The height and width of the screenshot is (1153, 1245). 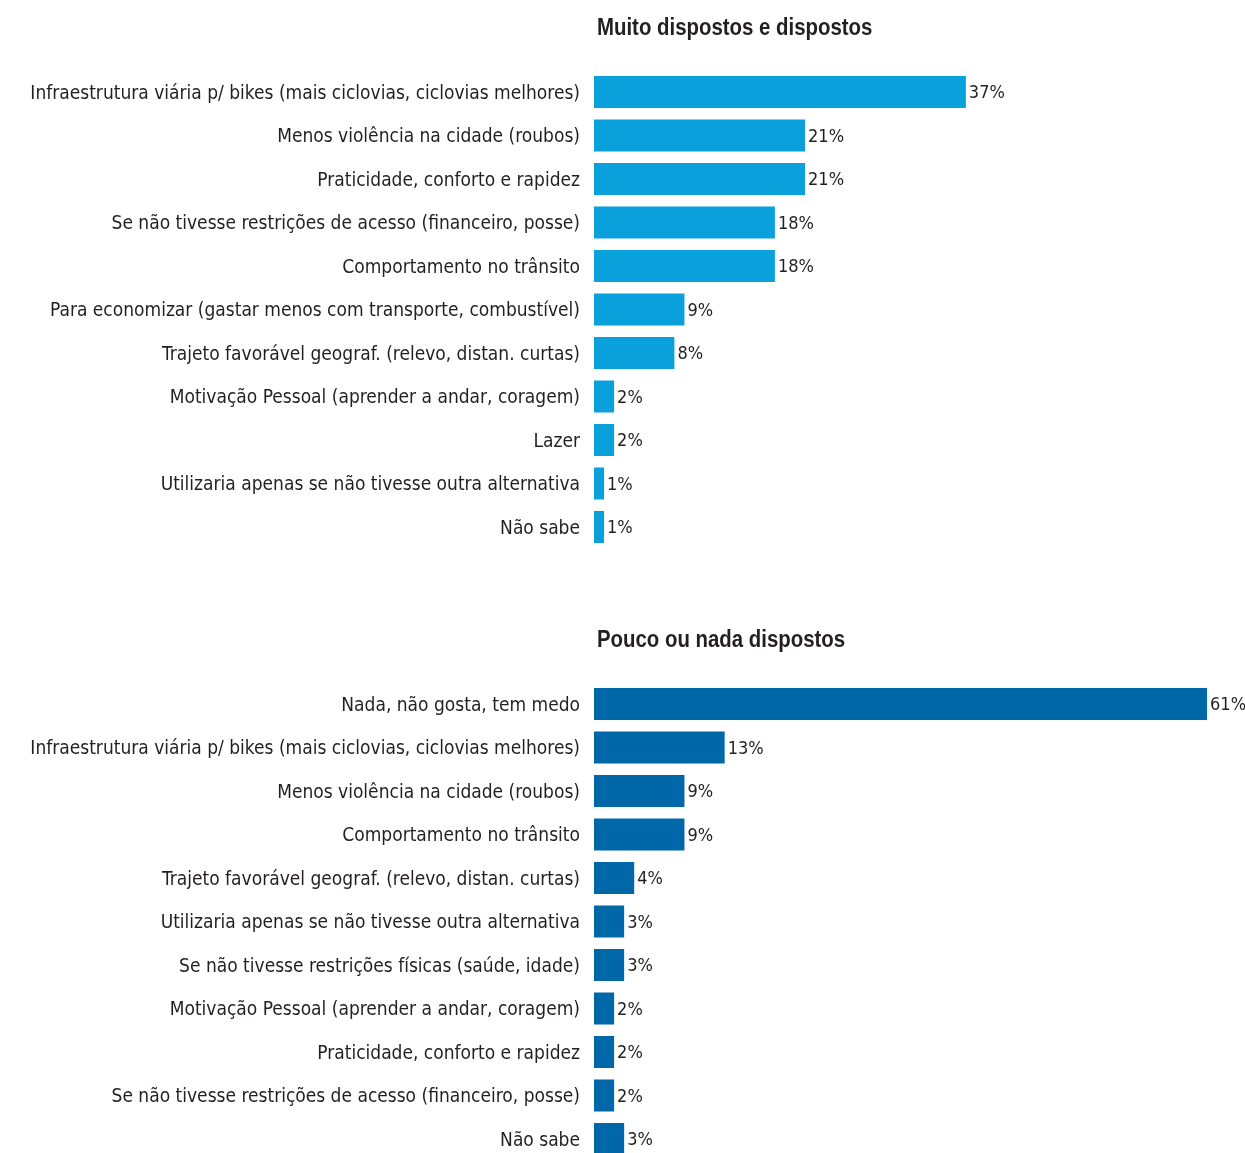 I want to click on y-tick-label: Lazer, so click(x=557, y=439).